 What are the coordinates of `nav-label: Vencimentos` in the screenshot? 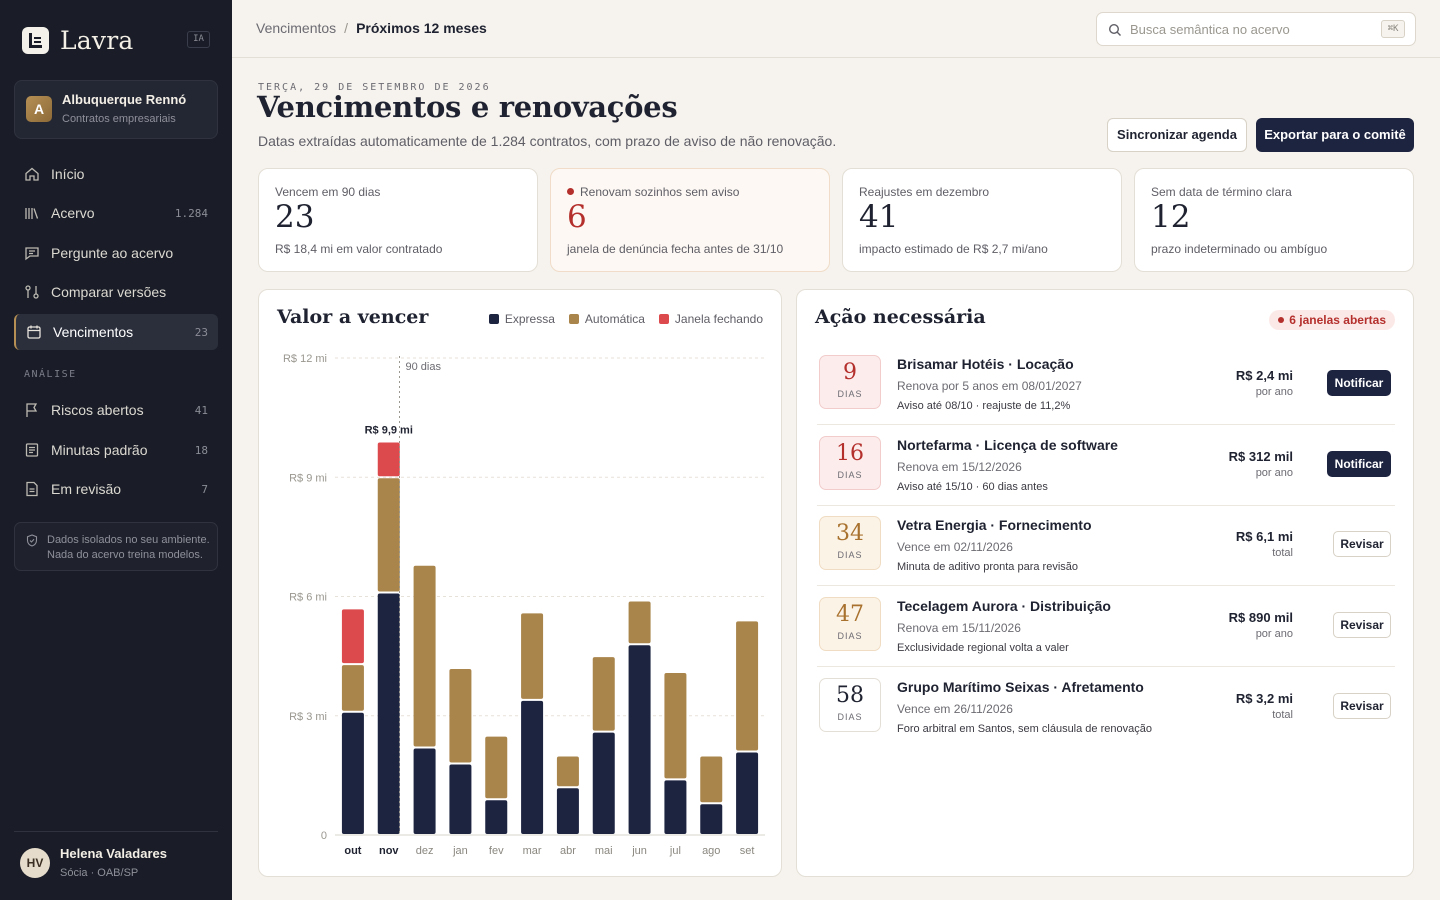 It's located at (93, 332).